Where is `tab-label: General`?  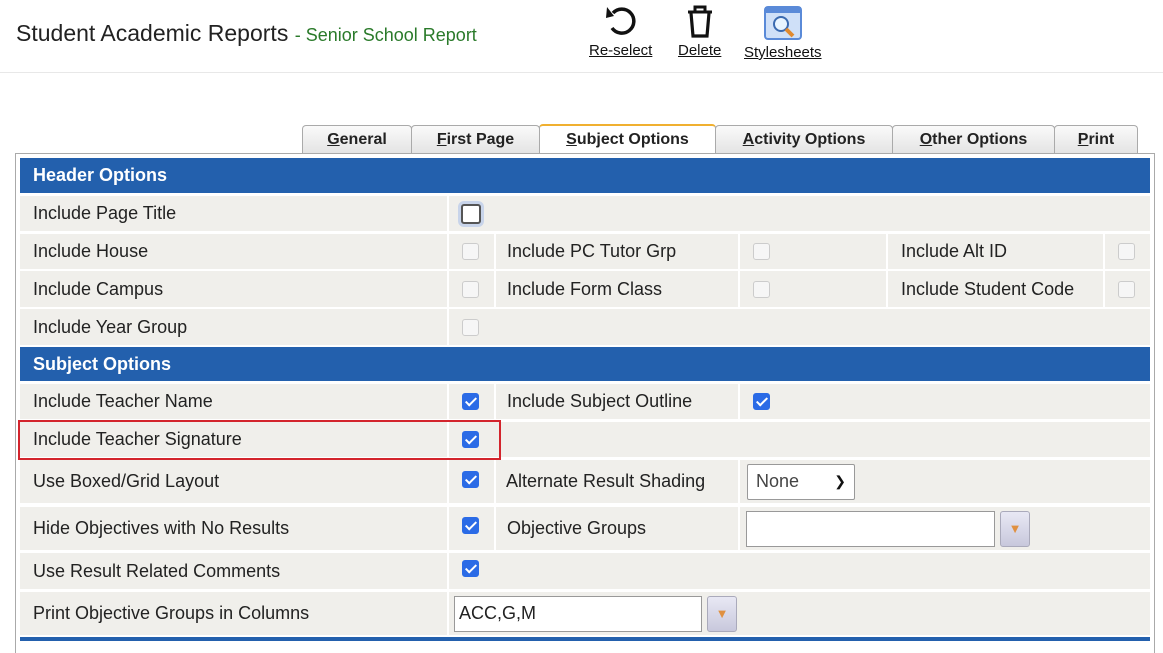 tab-label: General is located at coordinates (357, 139).